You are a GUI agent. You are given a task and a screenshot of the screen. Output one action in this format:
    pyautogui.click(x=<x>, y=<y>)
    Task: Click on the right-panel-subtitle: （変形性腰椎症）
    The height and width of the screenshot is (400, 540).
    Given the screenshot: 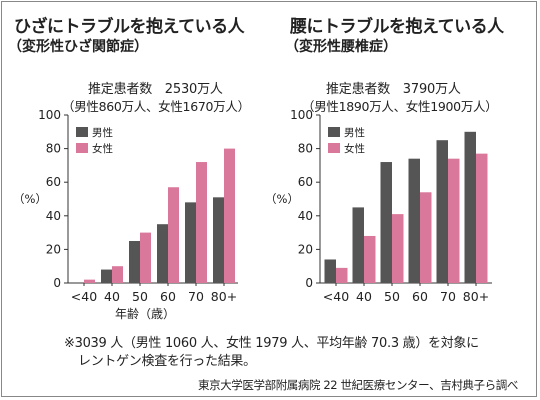 What is the action you would take?
    pyautogui.click(x=341, y=47)
    